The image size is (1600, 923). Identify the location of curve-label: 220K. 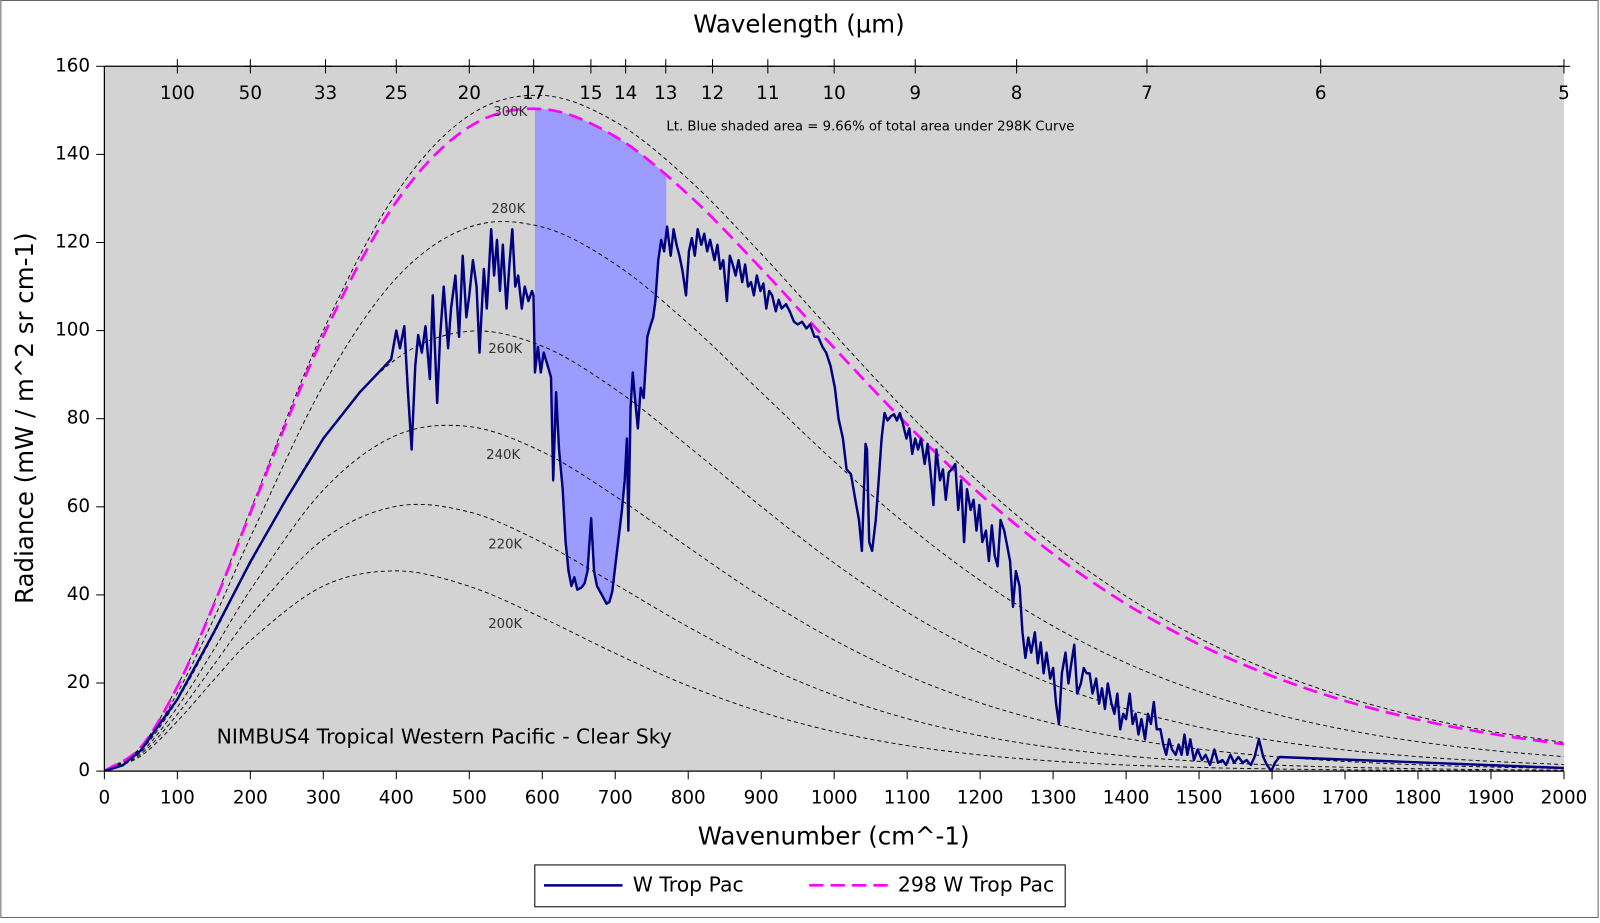
(505, 545).